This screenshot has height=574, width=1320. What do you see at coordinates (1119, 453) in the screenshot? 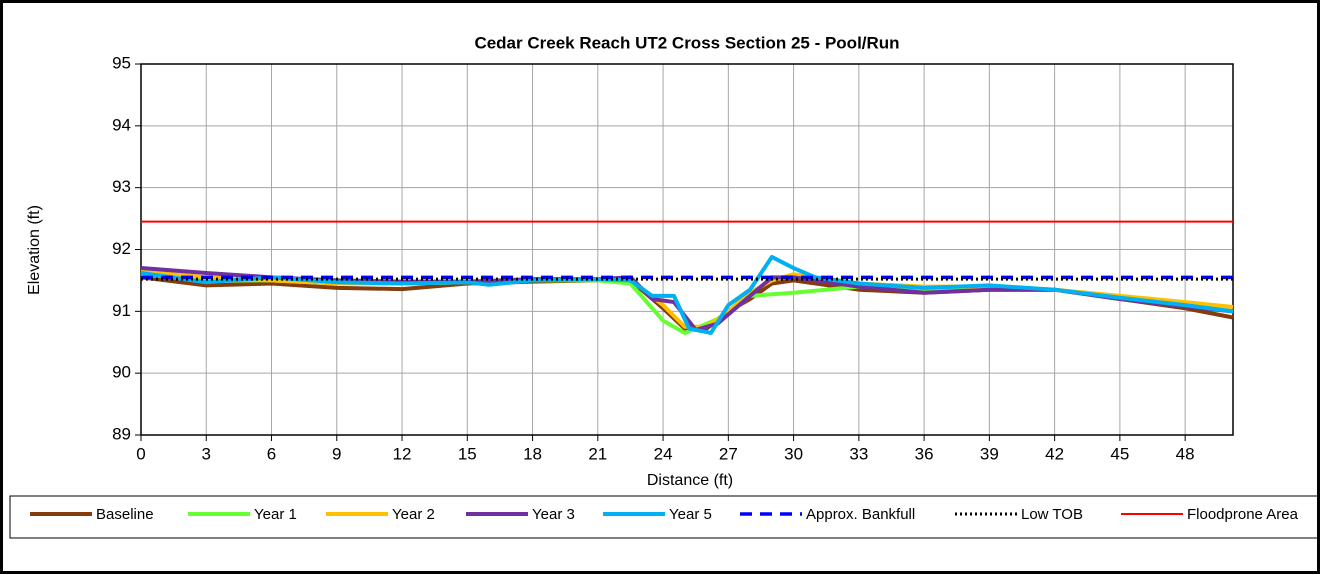
I see `x-tick-label: 45` at bounding box center [1119, 453].